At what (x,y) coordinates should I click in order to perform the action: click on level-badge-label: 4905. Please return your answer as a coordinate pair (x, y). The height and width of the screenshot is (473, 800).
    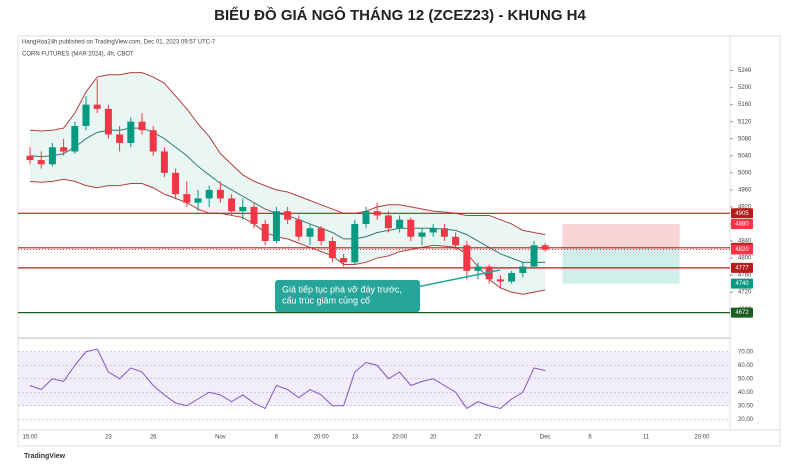
    Looking at the image, I should click on (742, 214).